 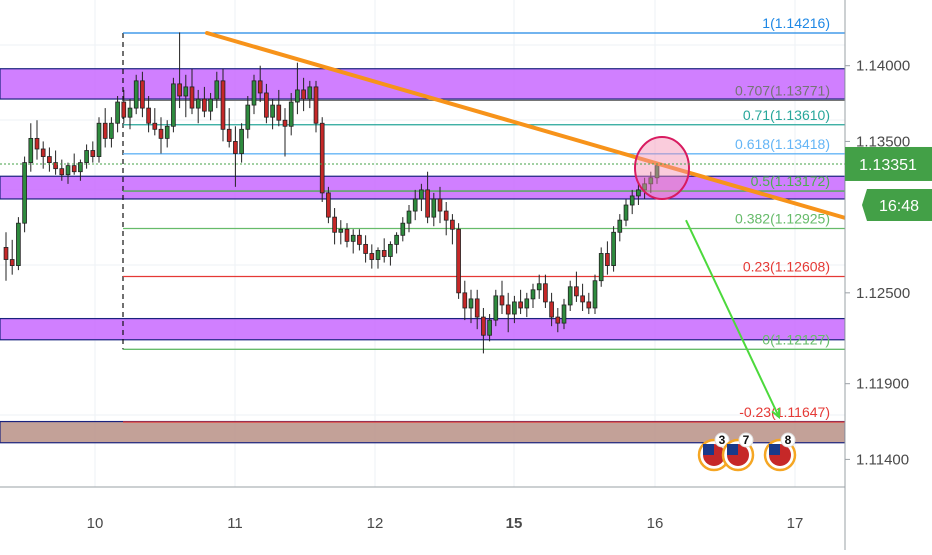 I want to click on current-price-label: 1.13351, so click(x=888, y=165).